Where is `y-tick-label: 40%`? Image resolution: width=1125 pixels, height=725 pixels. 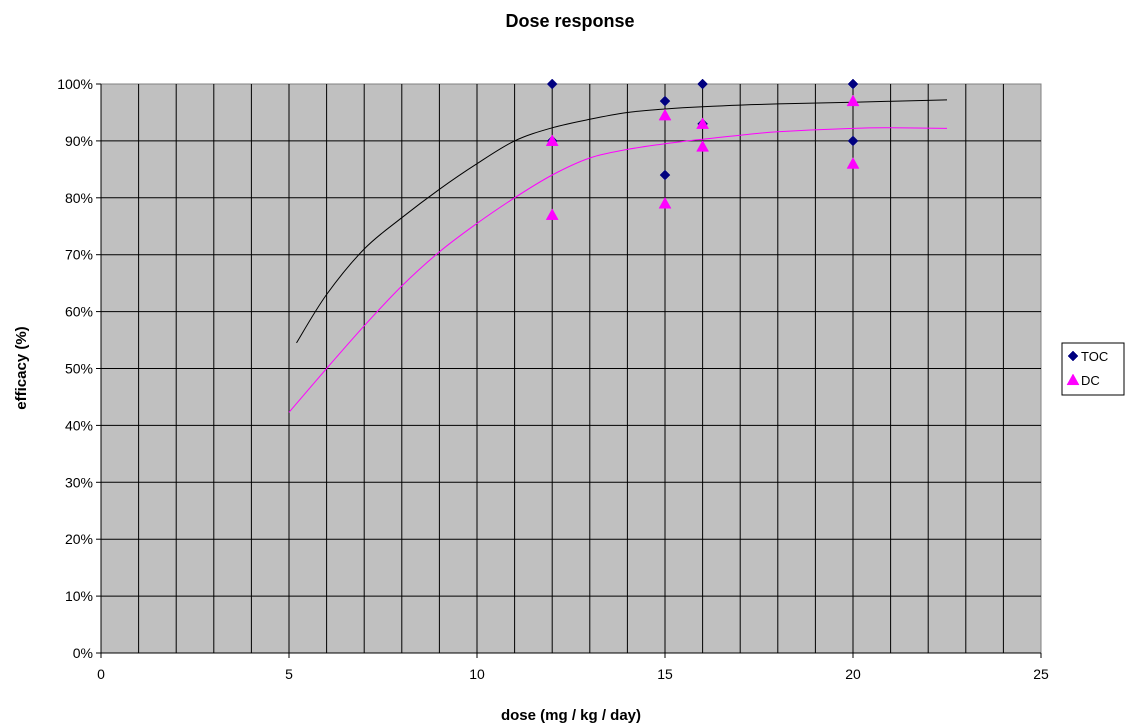
y-tick-label: 40% is located at coordinates (79, 425).